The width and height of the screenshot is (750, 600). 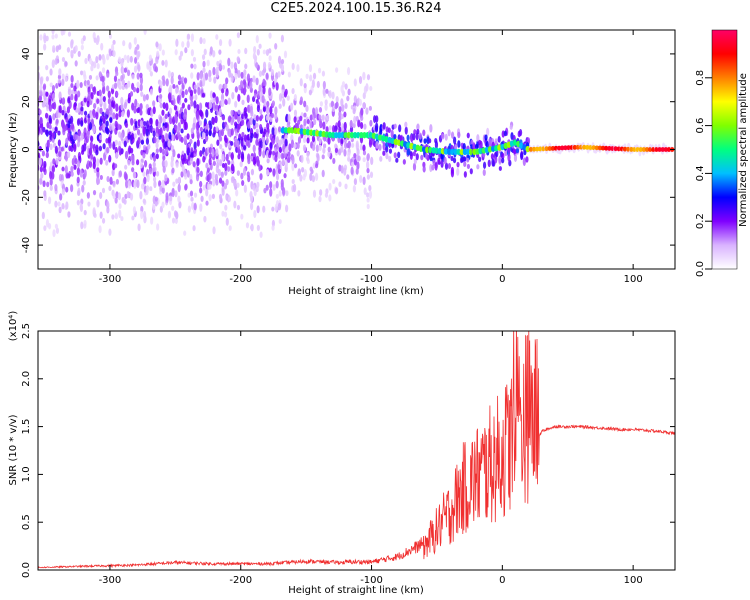 I want to click on x-tick-label: -200, so click(x=240, y=279).